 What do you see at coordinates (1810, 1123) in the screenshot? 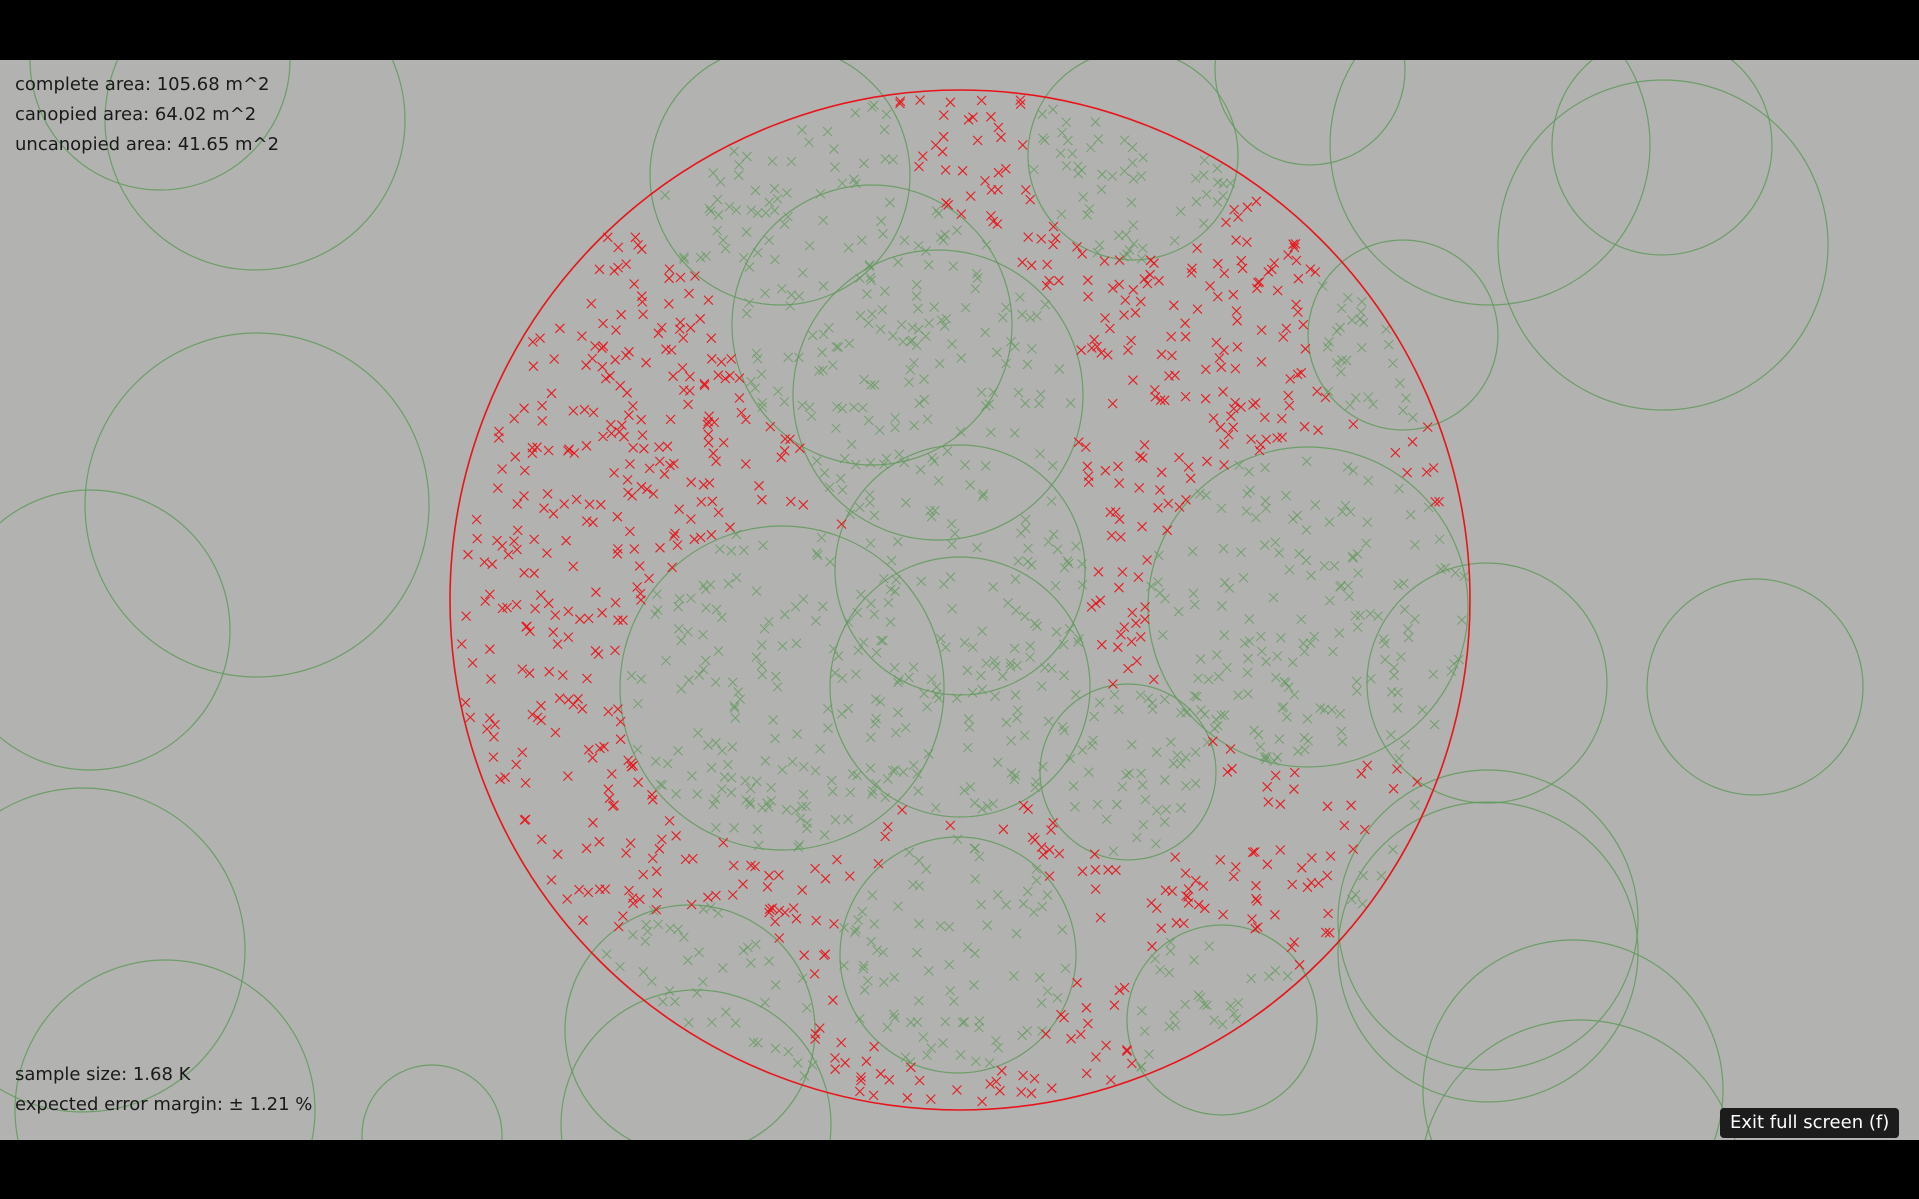
I see `exit-fullscreen-button: Exit full screen (f)` at bounding box center [1810, 1123].